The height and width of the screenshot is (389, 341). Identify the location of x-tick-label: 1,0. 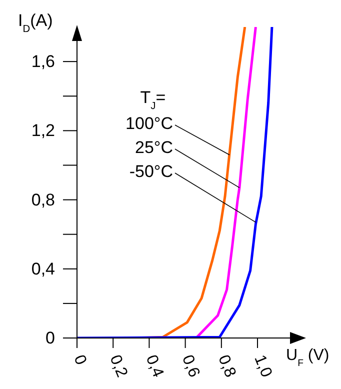
(262, 366).